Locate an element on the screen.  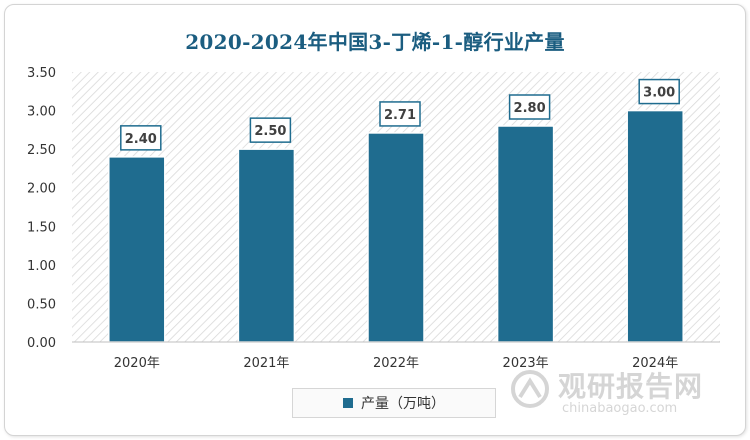
data-label: 2.71 is located at coordinates (400, 115).